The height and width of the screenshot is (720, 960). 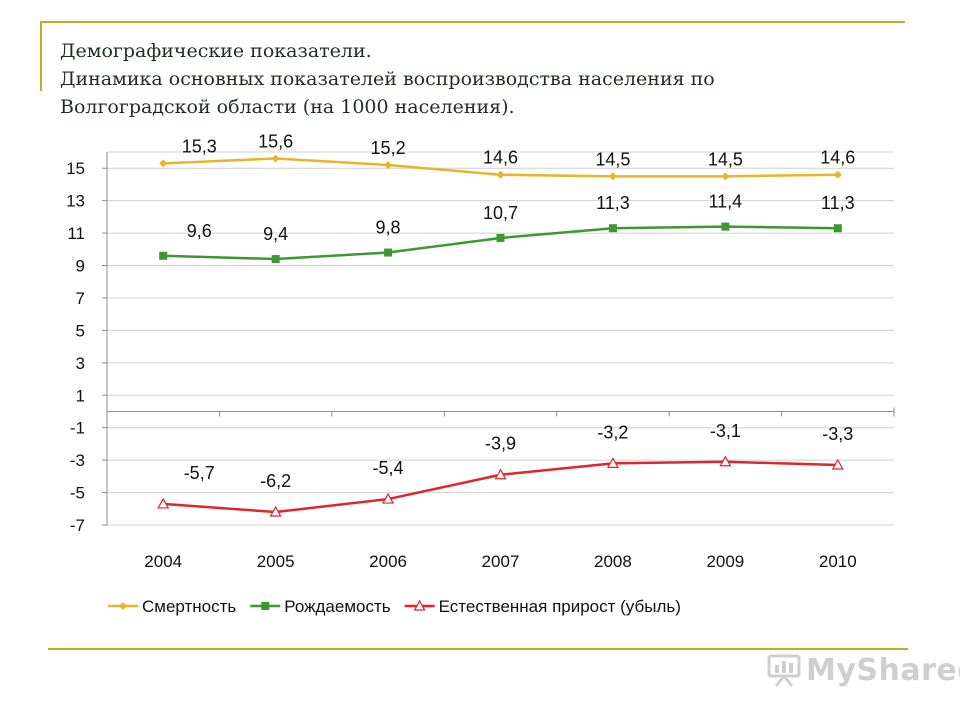 I want to click on data-label: 10,7, so click(x=500, y=213).